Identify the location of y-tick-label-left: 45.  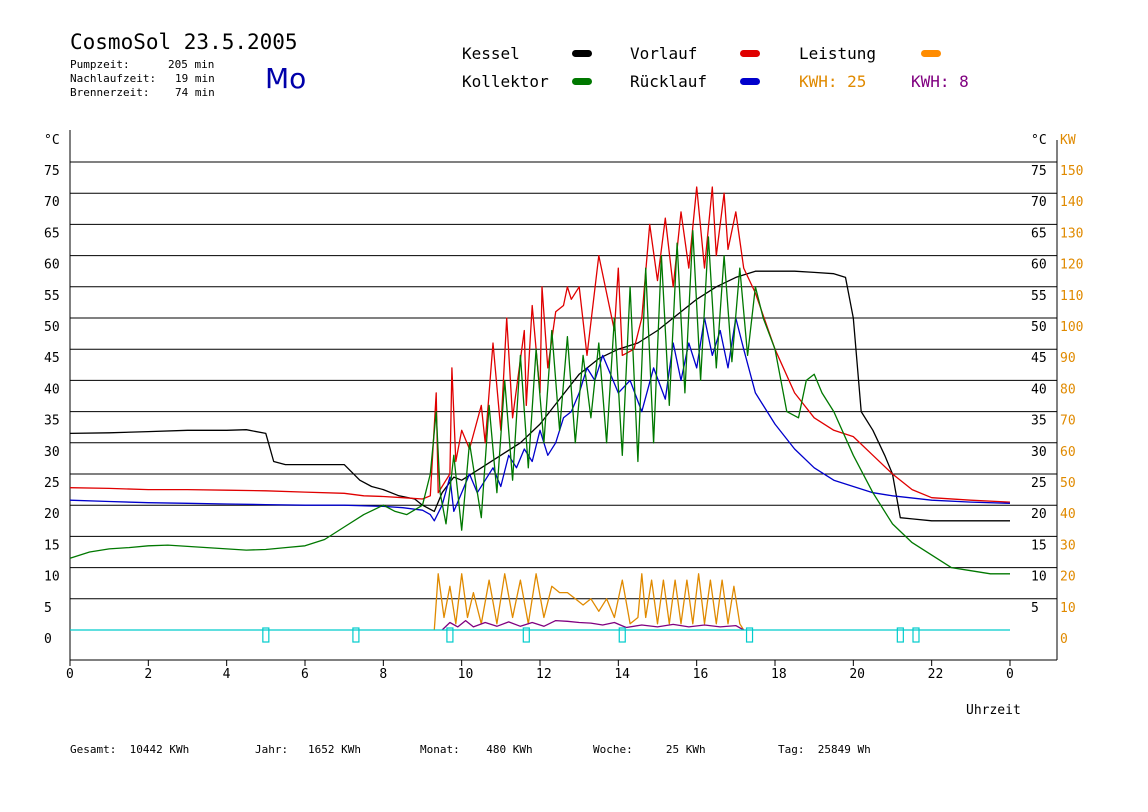
(52, 358).